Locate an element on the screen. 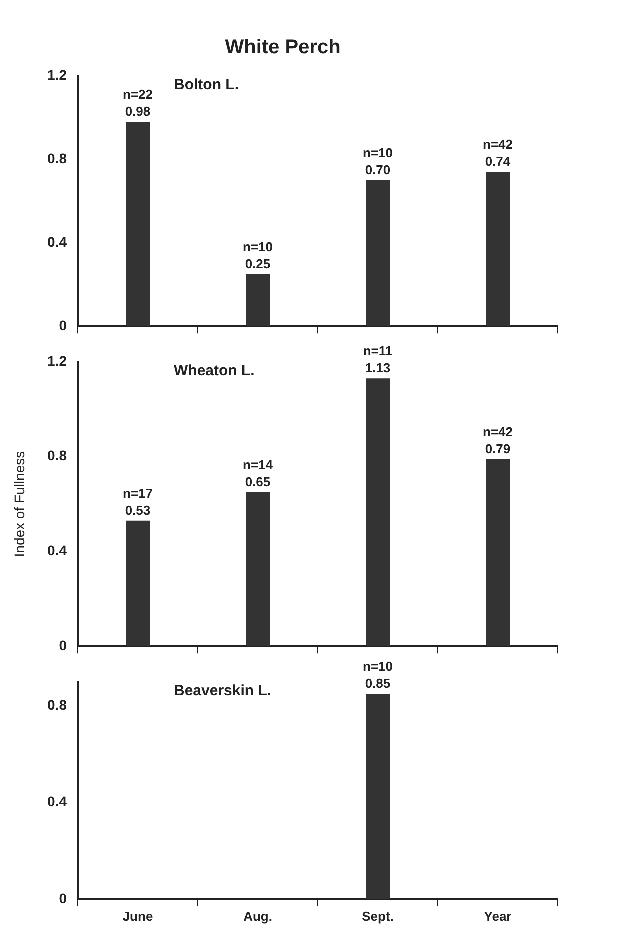  data-label: 0.53 is located at coordinates (138, 510).